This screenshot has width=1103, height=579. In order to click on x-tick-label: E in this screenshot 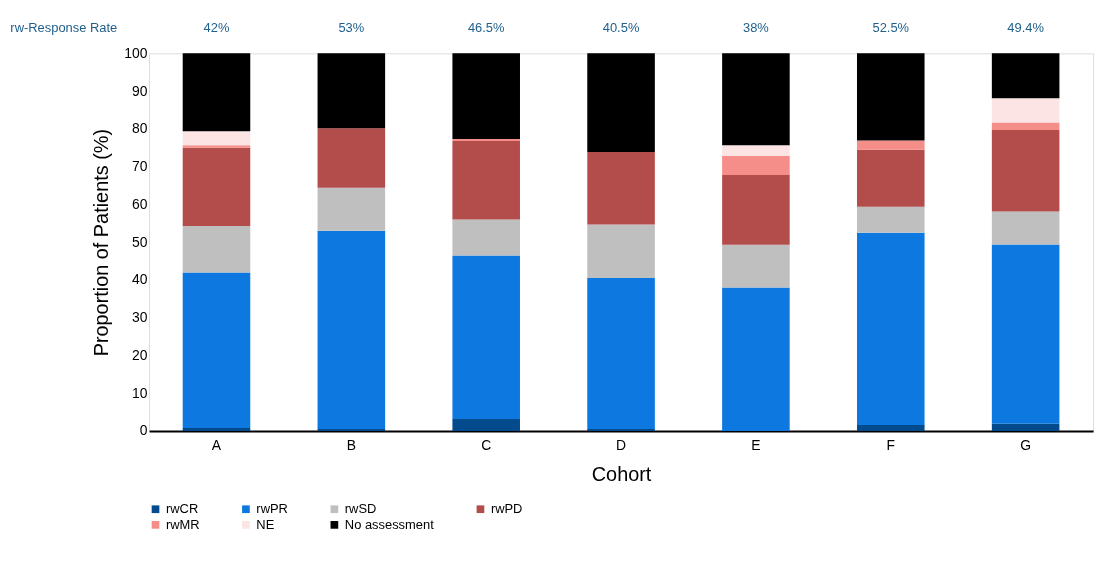, I will do `click(756, 445)`.